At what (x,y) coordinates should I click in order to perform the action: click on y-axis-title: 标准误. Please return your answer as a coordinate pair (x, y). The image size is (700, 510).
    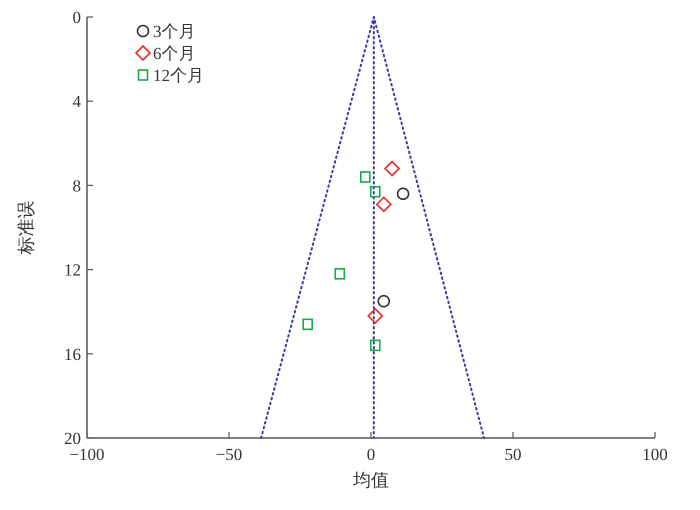
    Looking at the image, I should click on (26, 228).